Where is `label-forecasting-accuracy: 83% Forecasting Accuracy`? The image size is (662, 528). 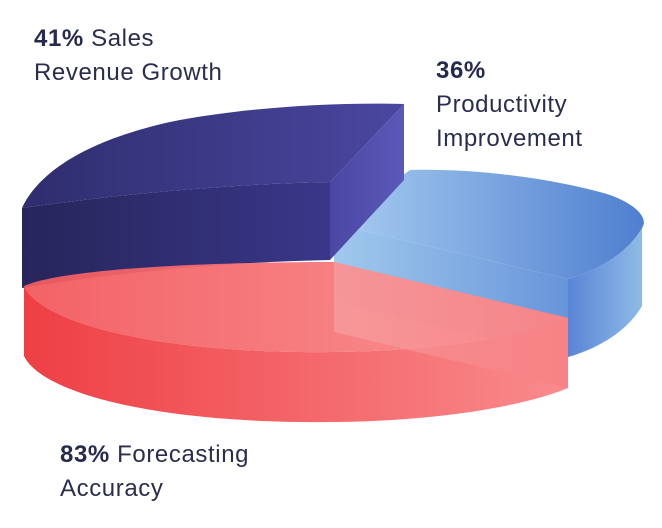 label-forecasting-accuracy: 83% Forecasting Accuracy is located at coordinates (154, 472).